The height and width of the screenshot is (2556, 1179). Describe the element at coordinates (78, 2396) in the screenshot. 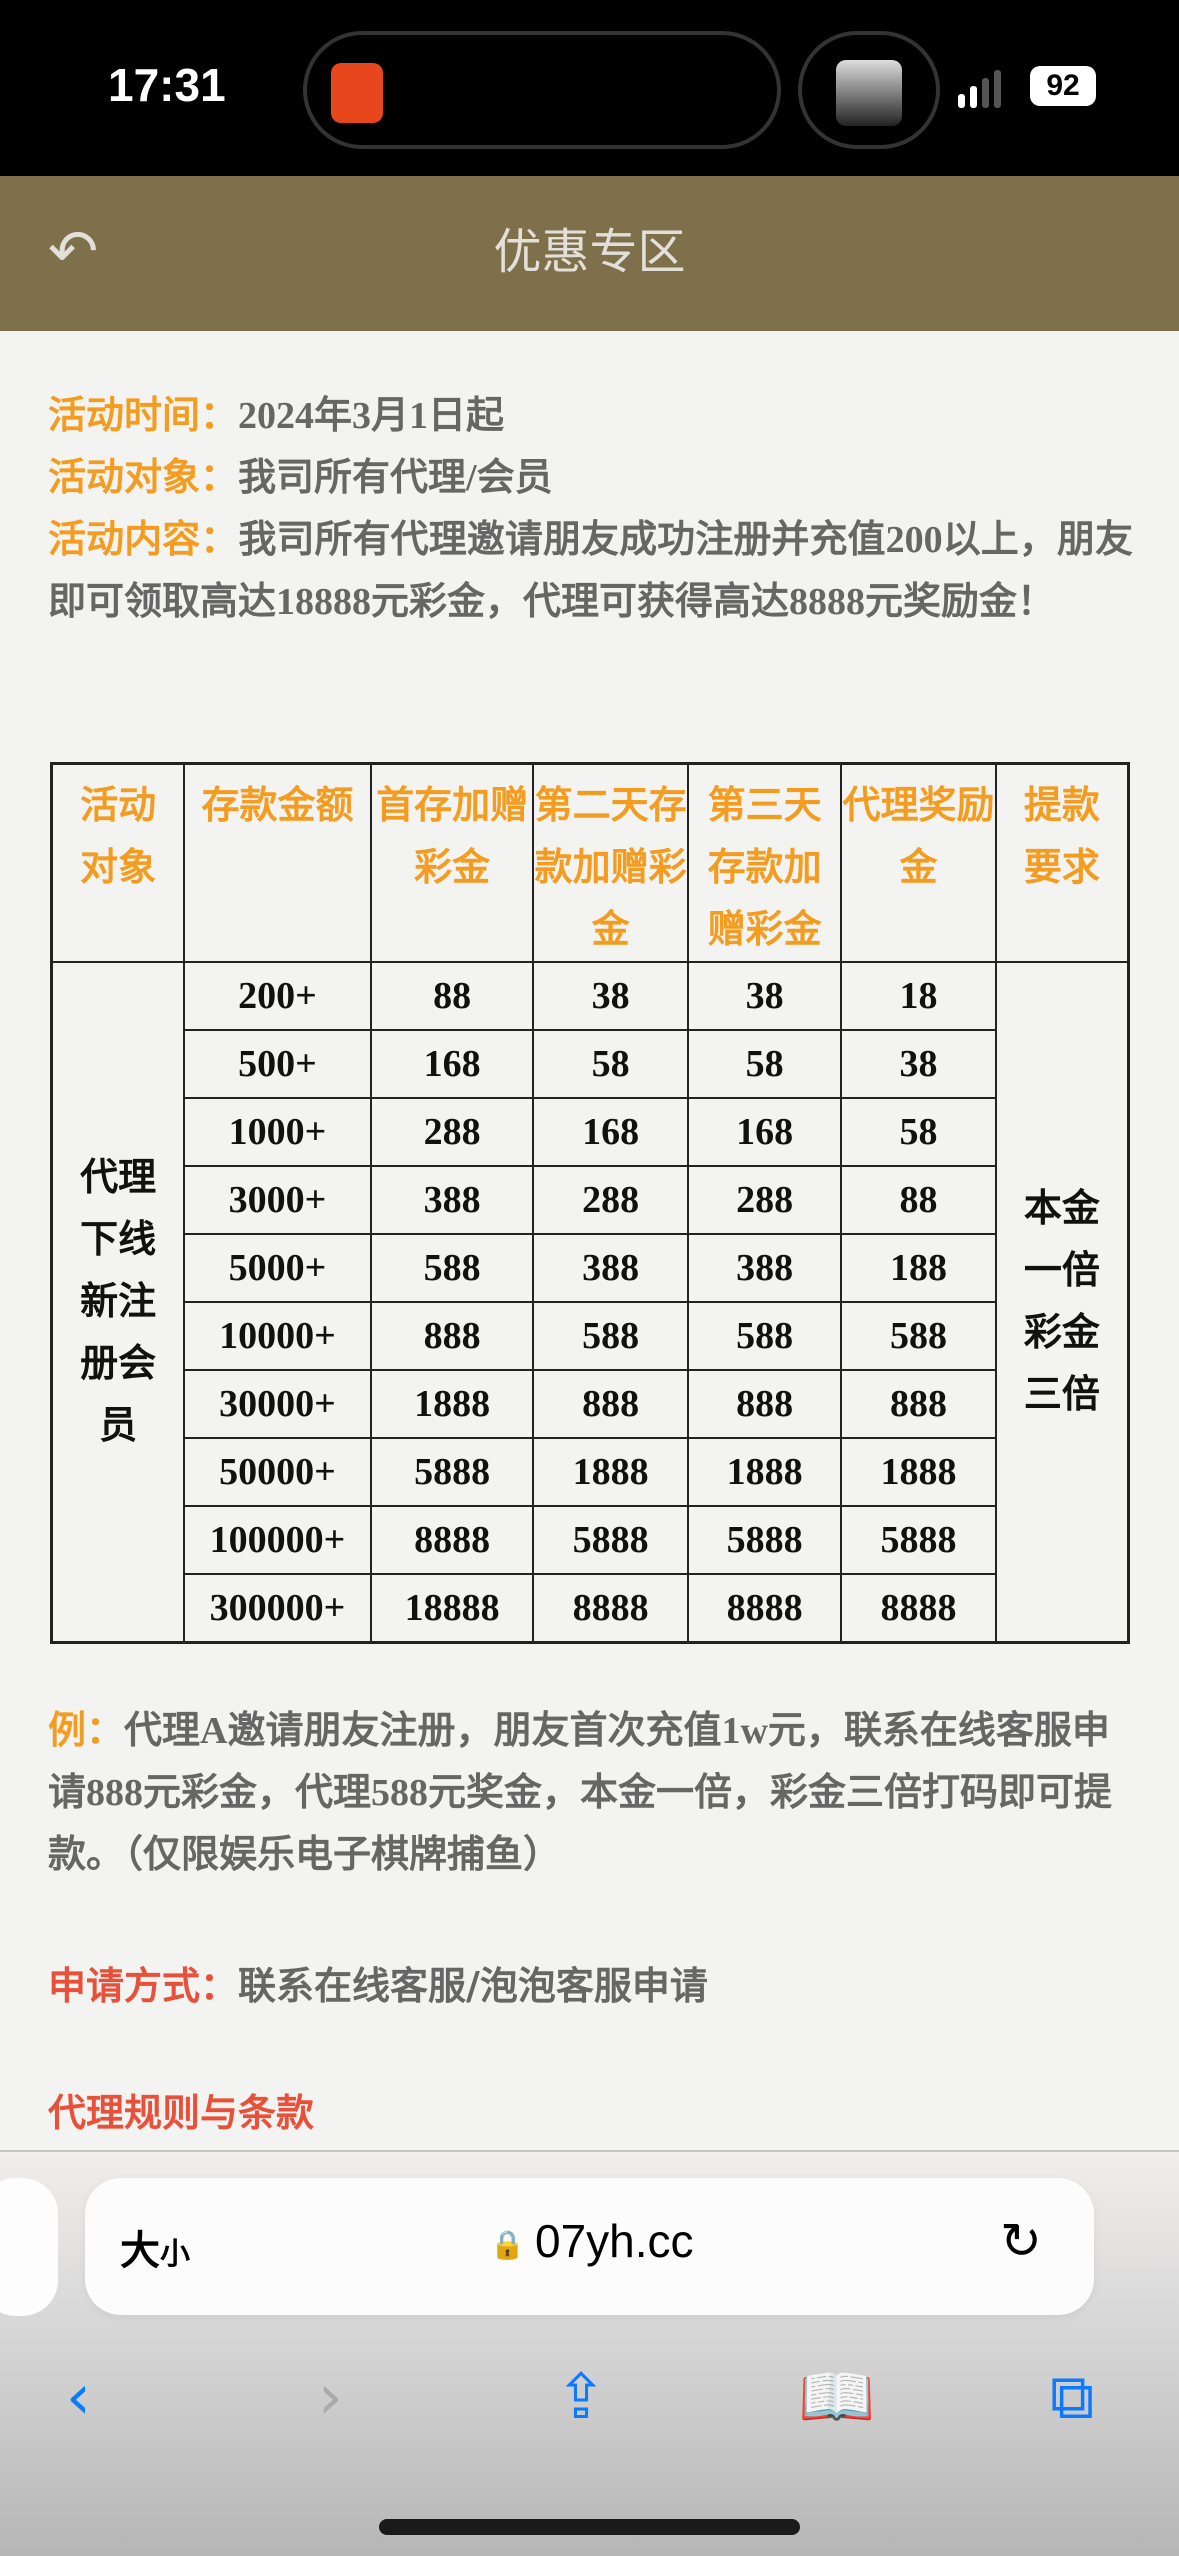

I see `back-chevron-icon: ‹` at that location.